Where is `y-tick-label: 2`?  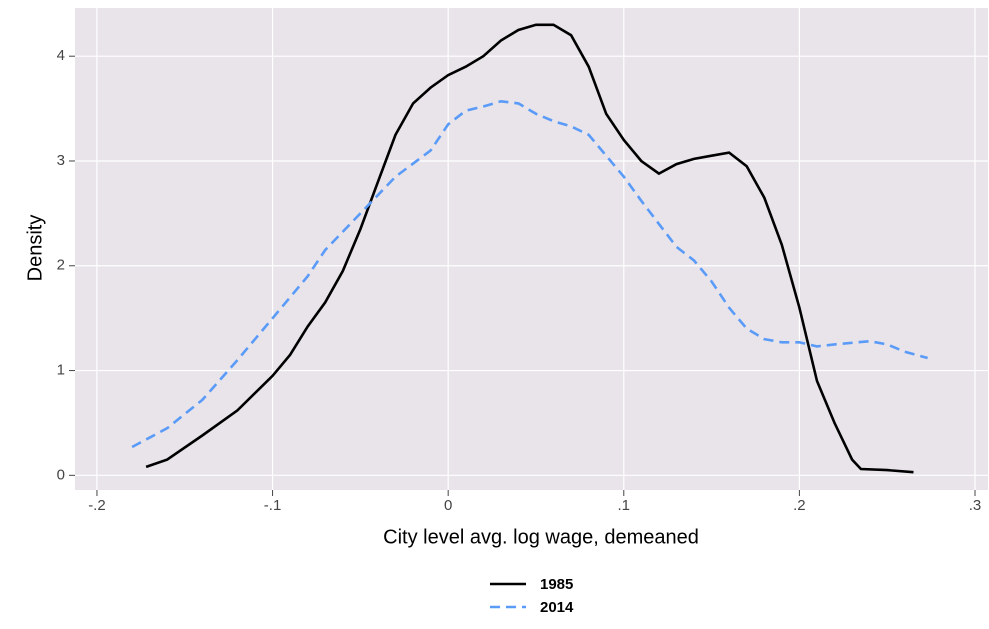
y-tick-label: 2 is located at coordinates (61, 265).